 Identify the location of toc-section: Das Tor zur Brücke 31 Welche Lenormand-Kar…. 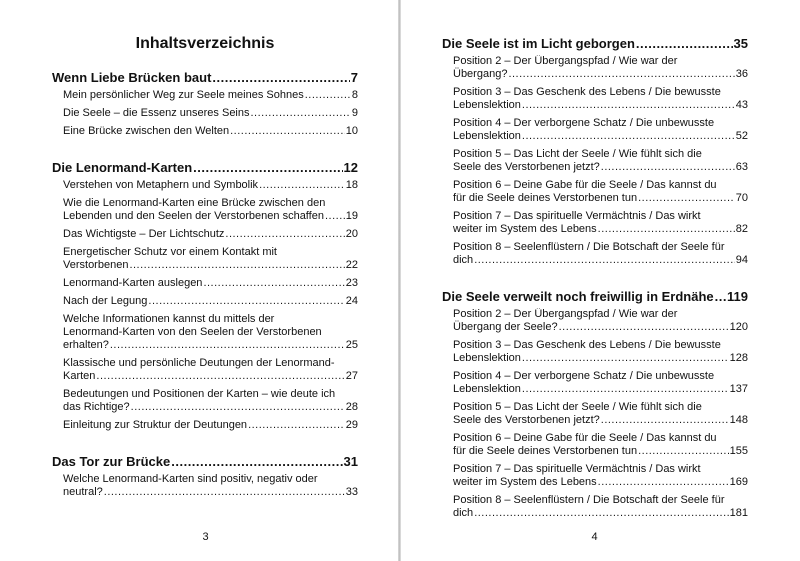
(205, 476).